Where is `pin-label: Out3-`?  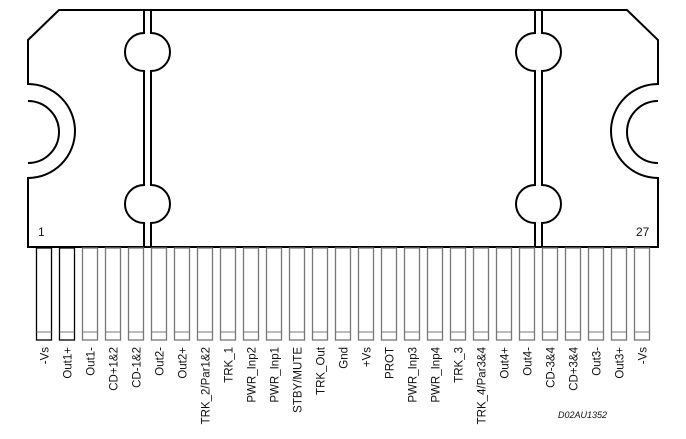 pin-label: Out3- is located at coordinates (598, 361).